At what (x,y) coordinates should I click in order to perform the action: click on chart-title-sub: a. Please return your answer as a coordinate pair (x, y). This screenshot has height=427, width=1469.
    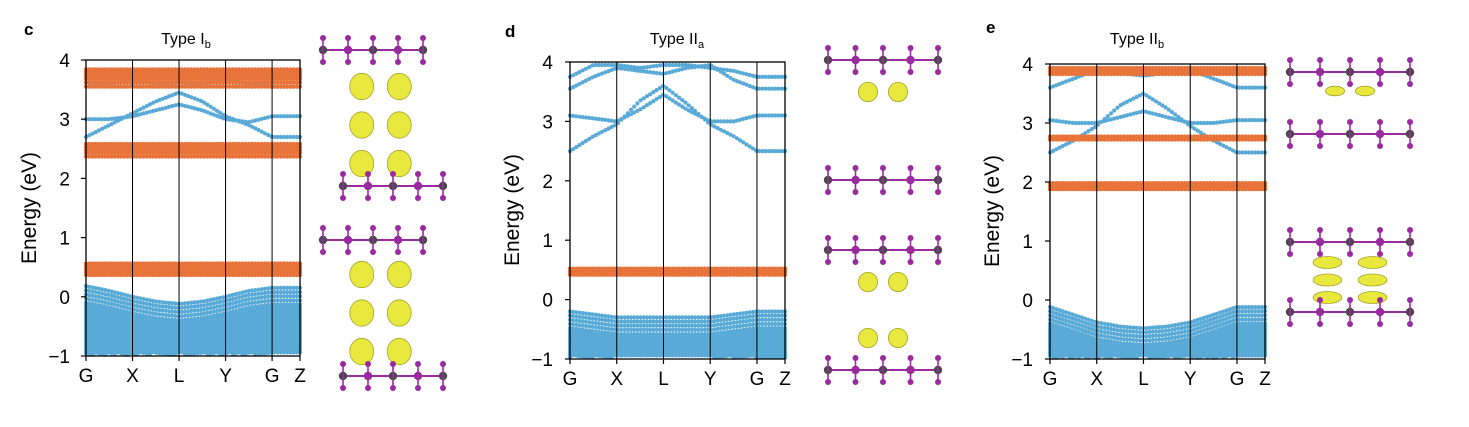
    Looking at the image, I should click on (701, 45).